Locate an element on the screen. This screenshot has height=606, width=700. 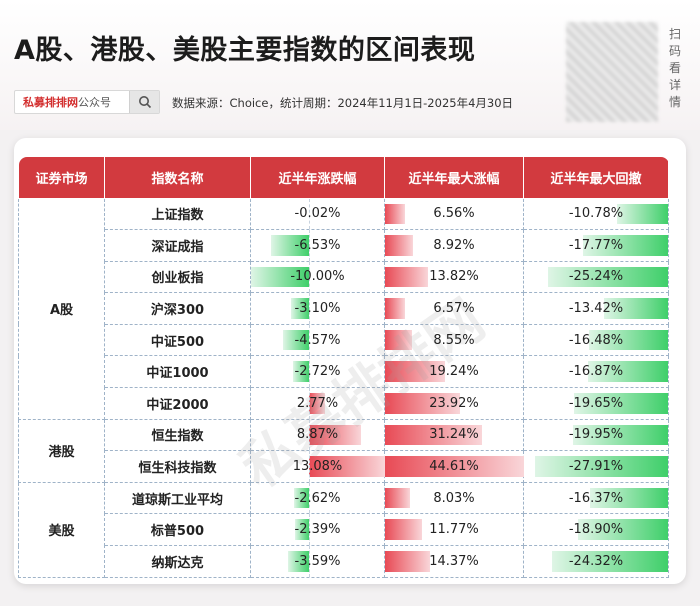
max-gain-value: 14.37% is located at coordinates (454, 561).